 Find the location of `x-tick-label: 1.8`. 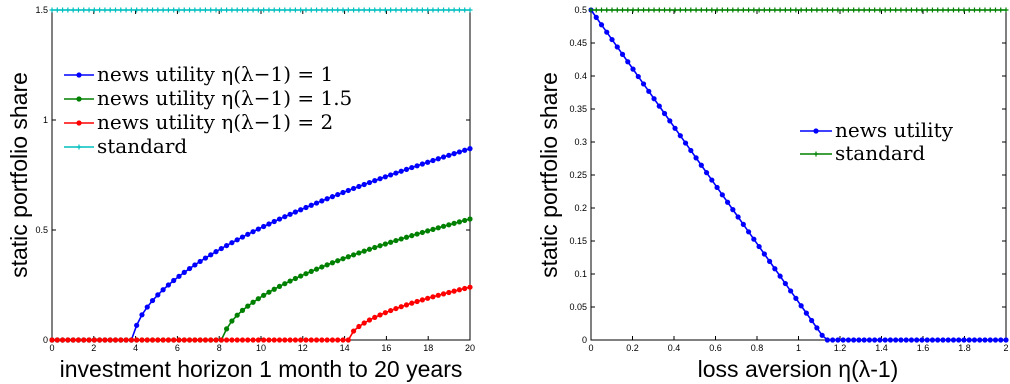

x-tick-label: 1.8 is located at coordinates (964, 348).